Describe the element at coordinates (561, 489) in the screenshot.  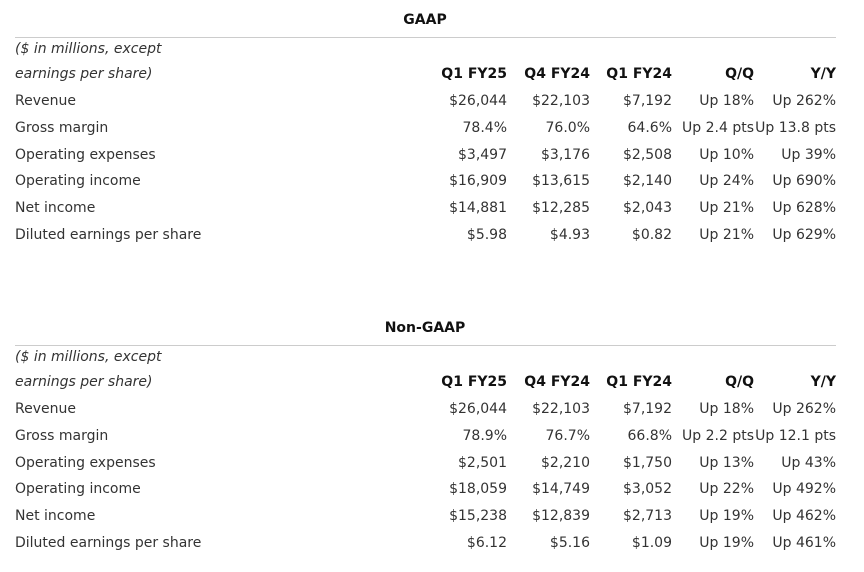
I see `cell: $14,749` at that location.